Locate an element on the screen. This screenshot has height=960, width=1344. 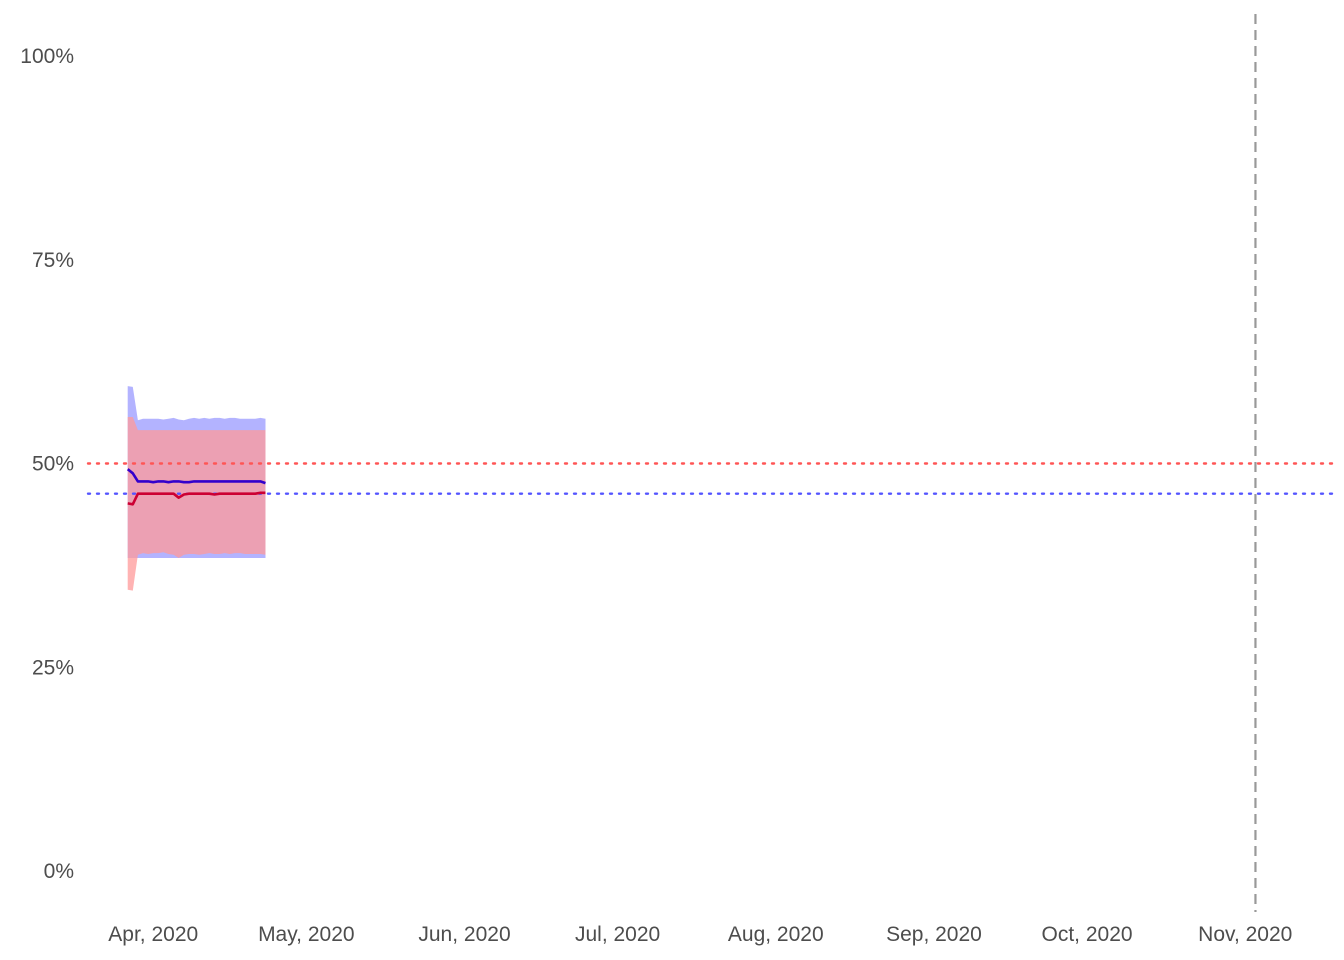
x-tick-label: Oct, 2020 is located at coordinates (1087, 934).